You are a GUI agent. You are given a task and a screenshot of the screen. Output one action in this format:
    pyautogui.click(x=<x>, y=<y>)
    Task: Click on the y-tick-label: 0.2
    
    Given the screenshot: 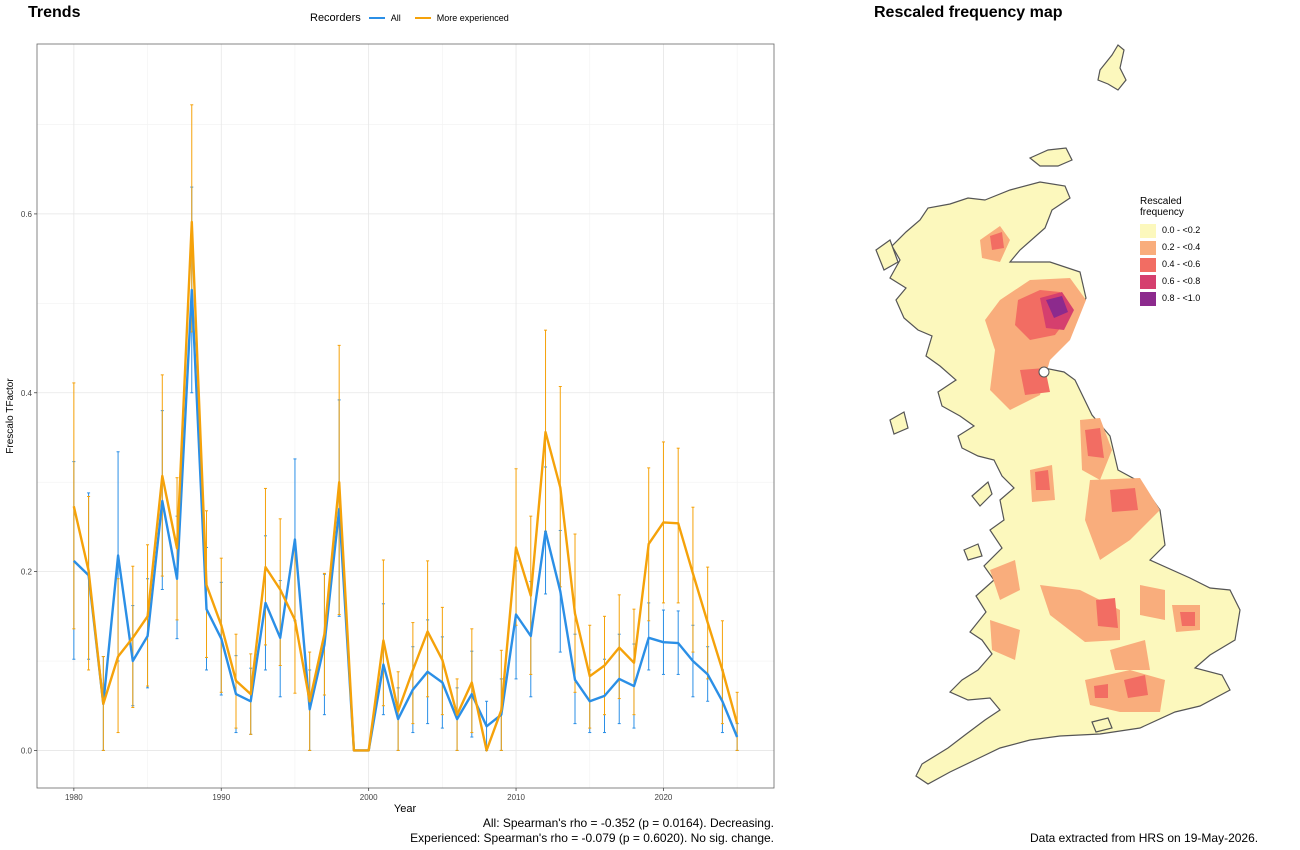 What is the action you would take?
    pyautogui.click(x=27, y=572)
    